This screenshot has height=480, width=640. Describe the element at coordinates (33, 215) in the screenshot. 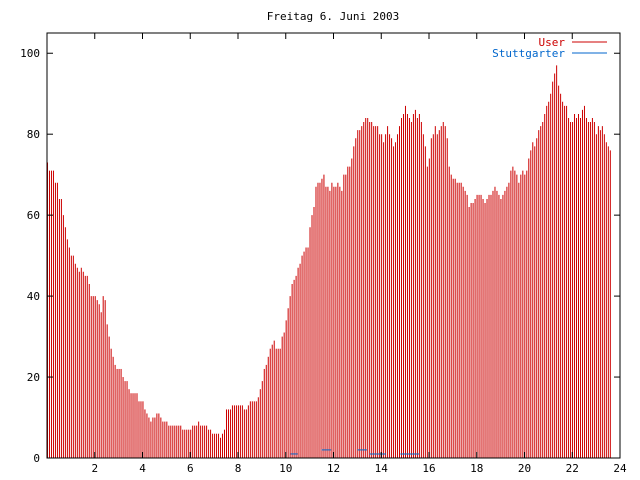

I see `y-tick-label: 60` at that location.